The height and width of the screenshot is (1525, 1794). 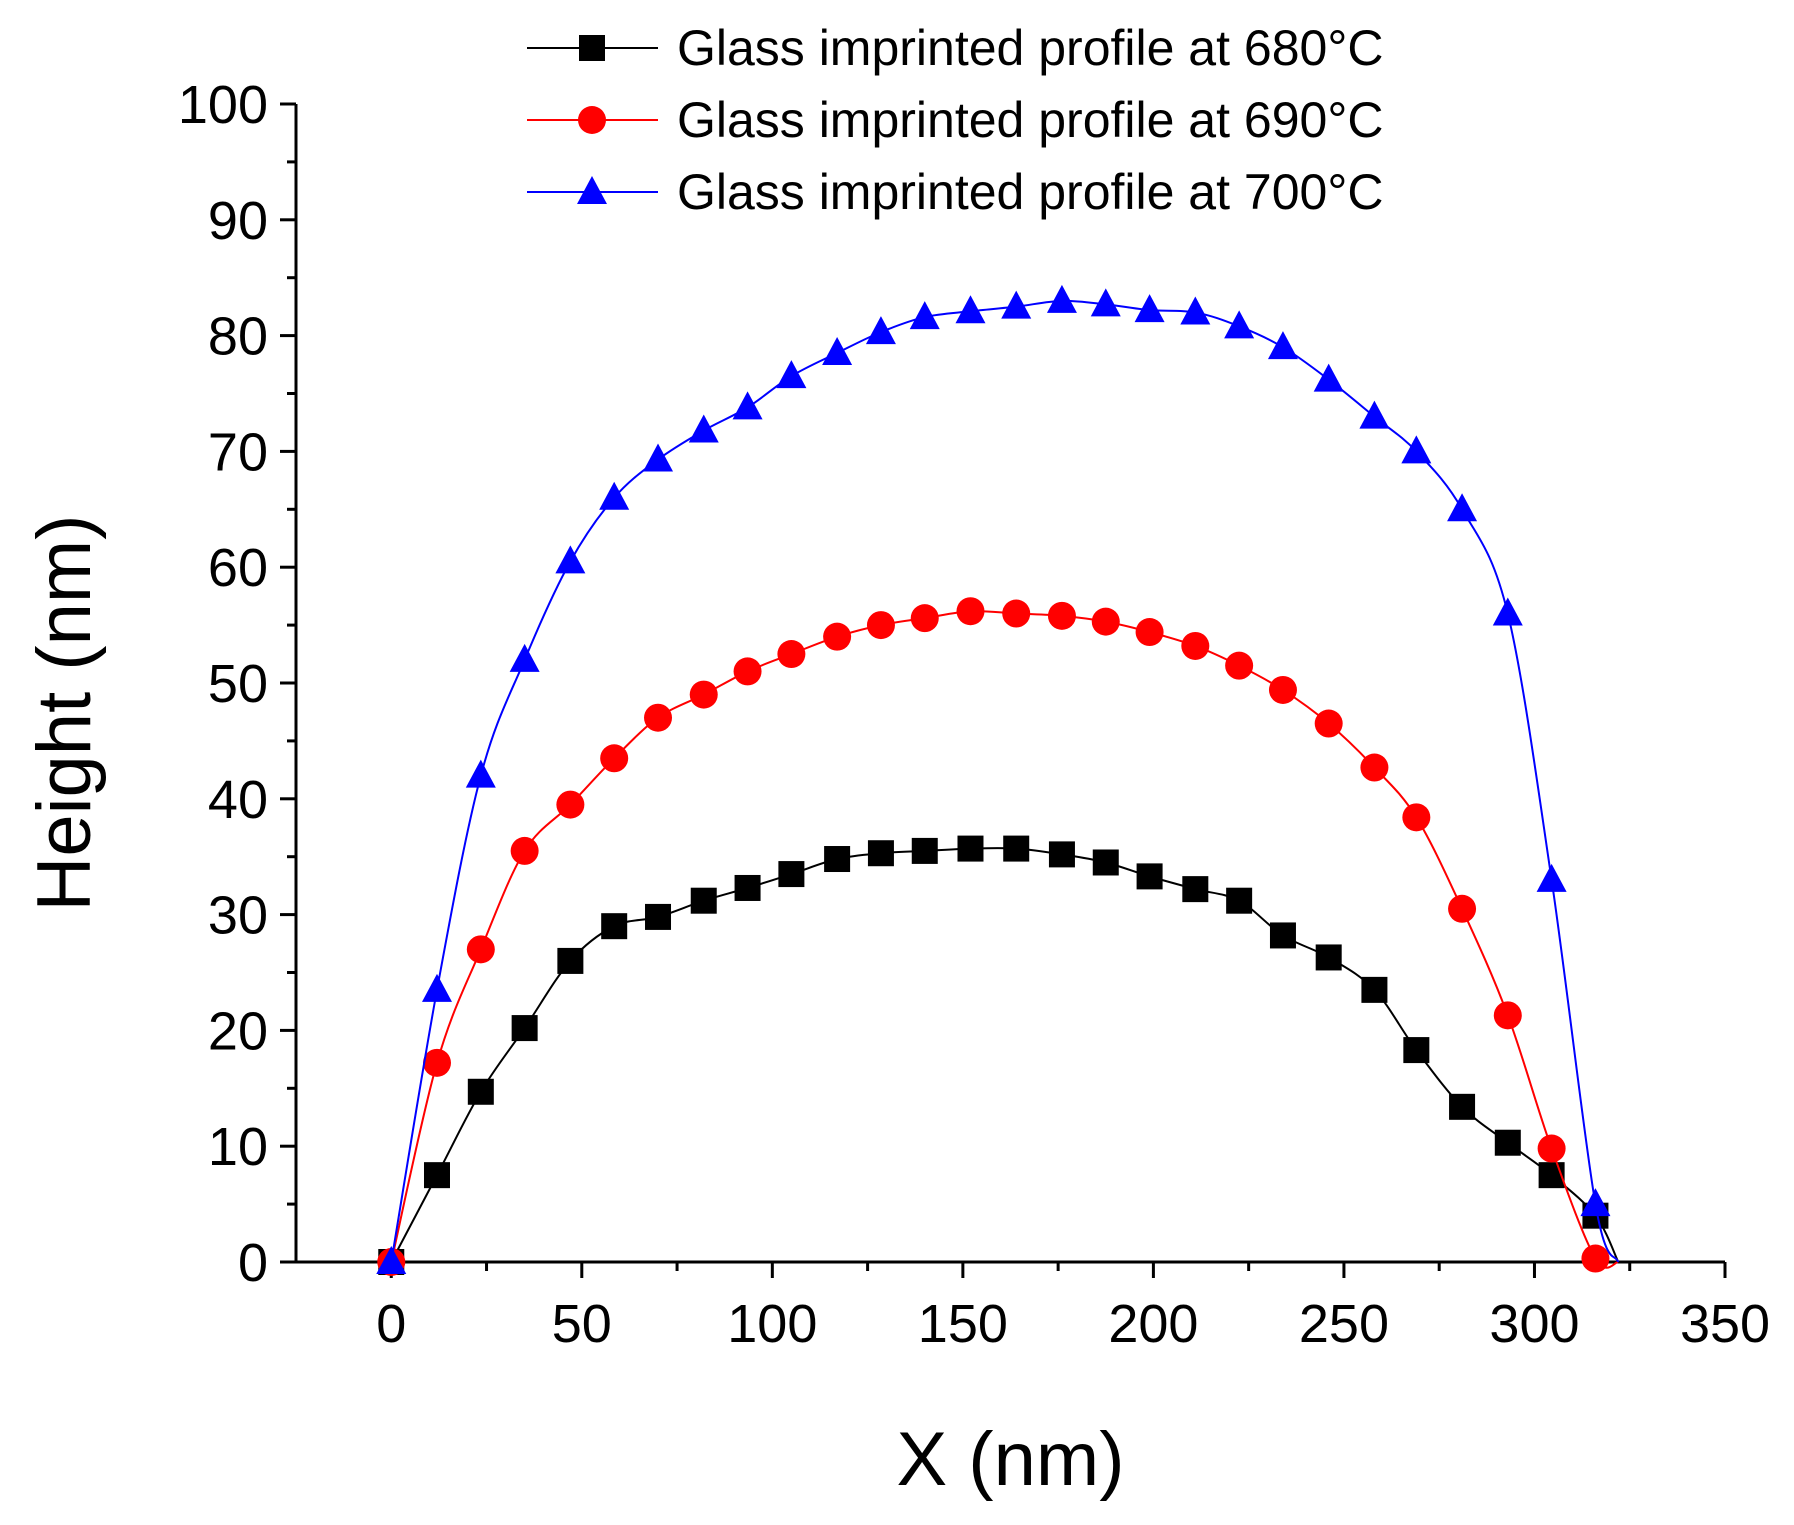 I want to click on x-tick-label: 300, so click(x=1534, y=1324).